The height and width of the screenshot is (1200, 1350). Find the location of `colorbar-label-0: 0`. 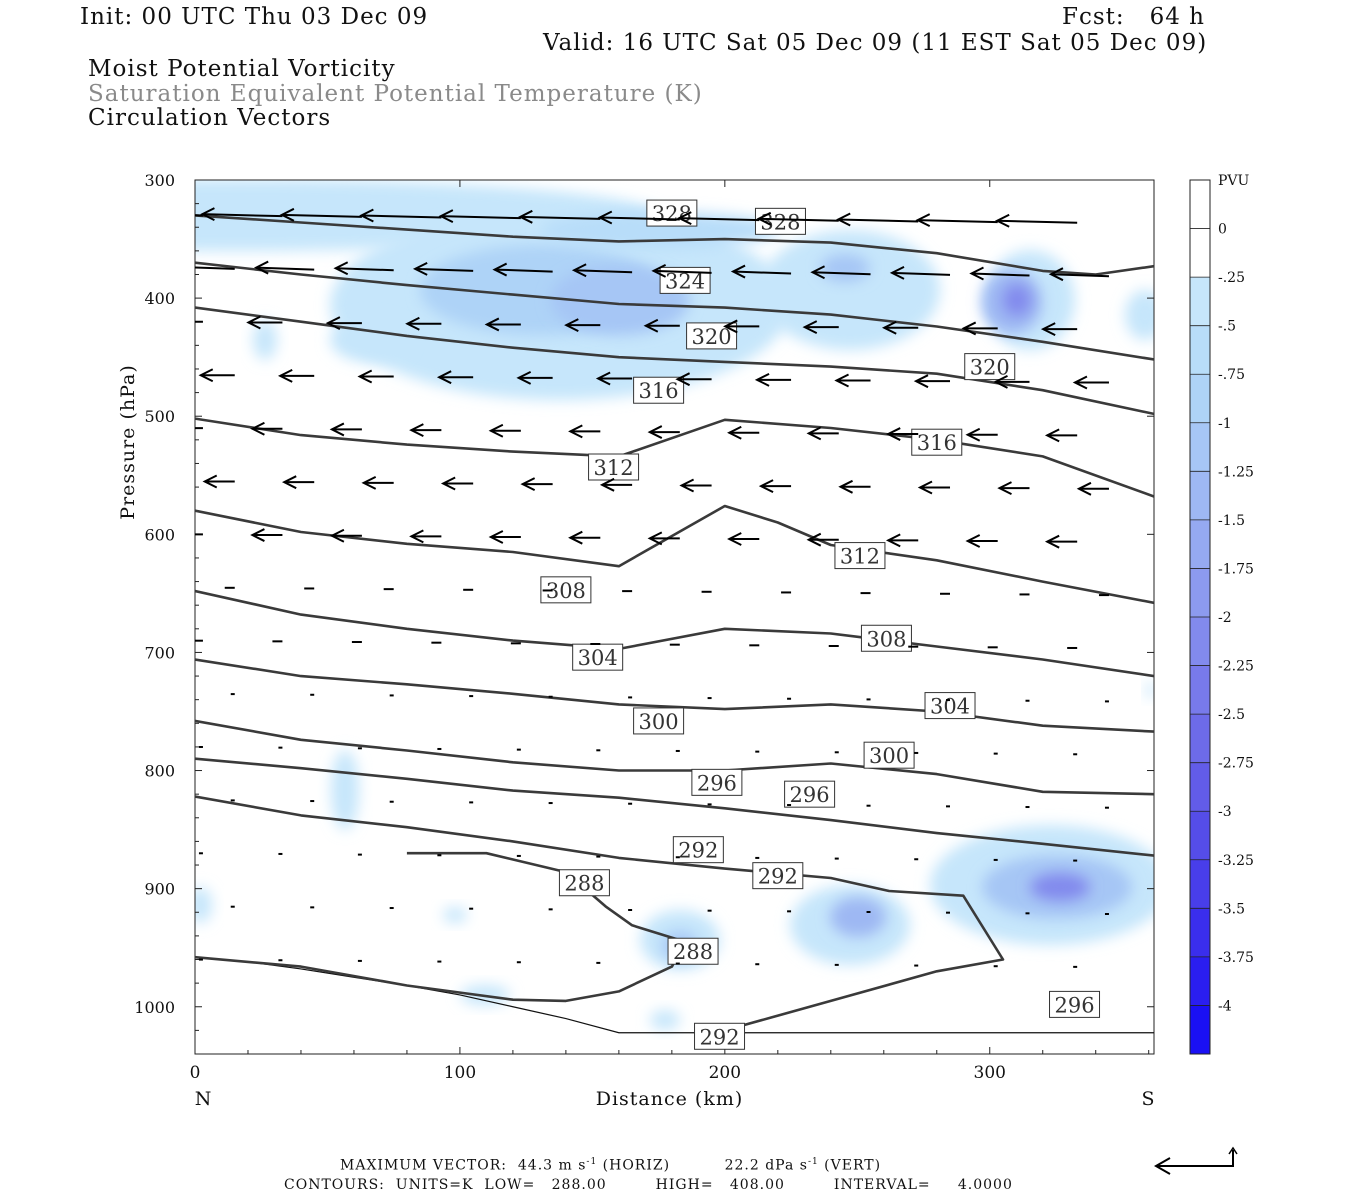

colorbar-label-0: 0 is located at coordinates (1222, 230).